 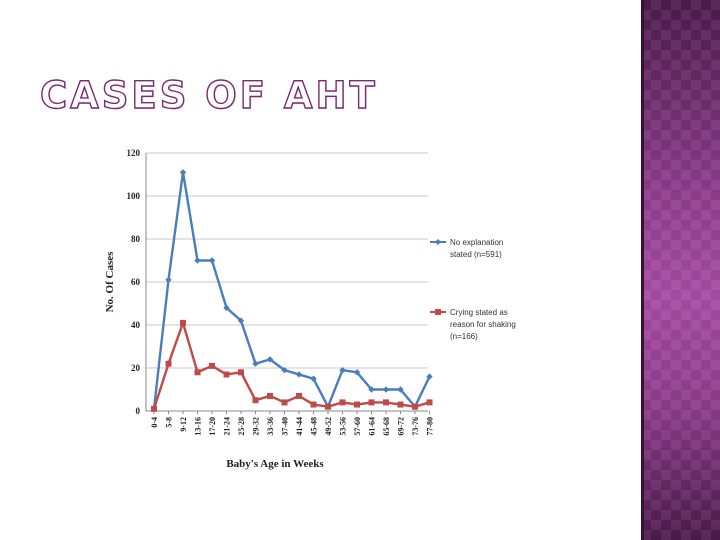 What do you see at coordinates (476, 242) in the screenshot?
I see `legend-label-line: No explanation` at bounding box center [476, 242].